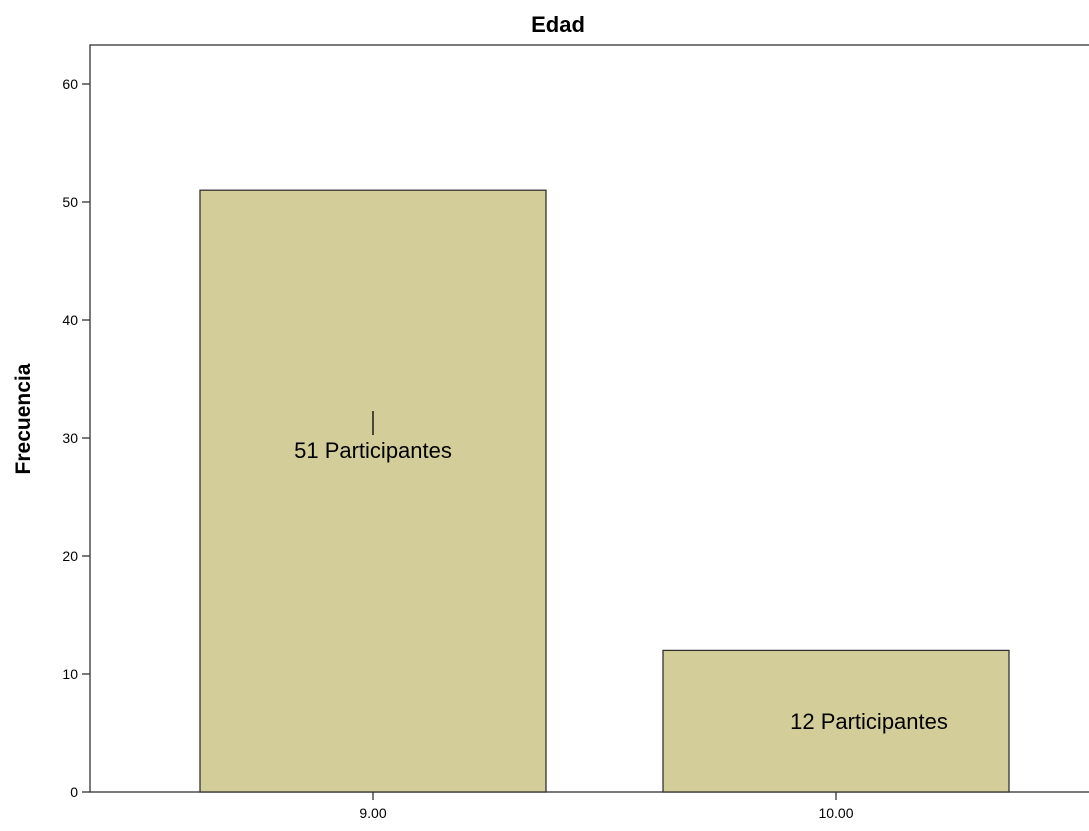 The width and height of the screenshot is (1089, 831). I want to click on x-tick-label-10-00: 10.00, so click(835, 813).